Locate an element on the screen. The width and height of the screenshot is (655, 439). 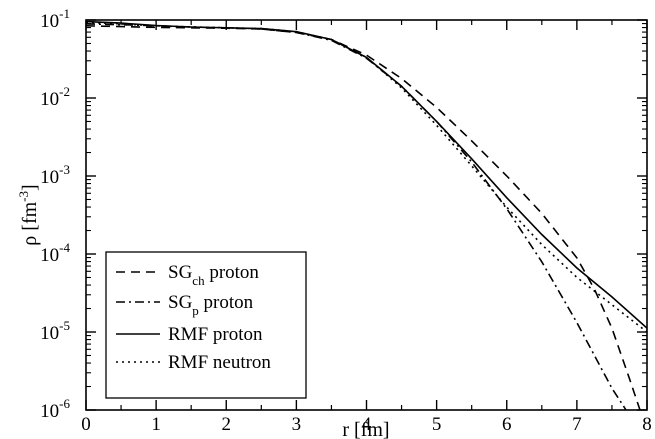
legend-label-rmf-neutron: RMF neutron is located at coordinates (219, 362).